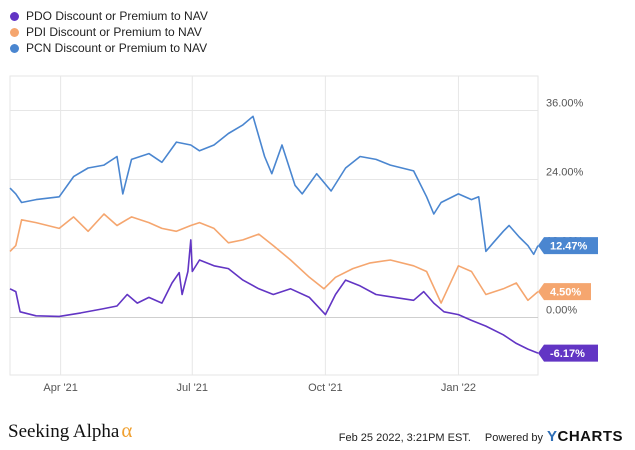 This screenshot has width=635, height=450. I want to click on y-tick-label: 0.00%, so click(561, 311).